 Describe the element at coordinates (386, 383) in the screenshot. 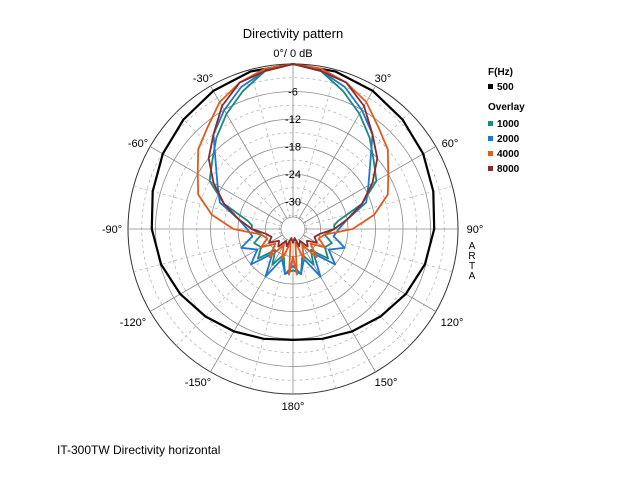

I see `angle-label: 150°` at that location.